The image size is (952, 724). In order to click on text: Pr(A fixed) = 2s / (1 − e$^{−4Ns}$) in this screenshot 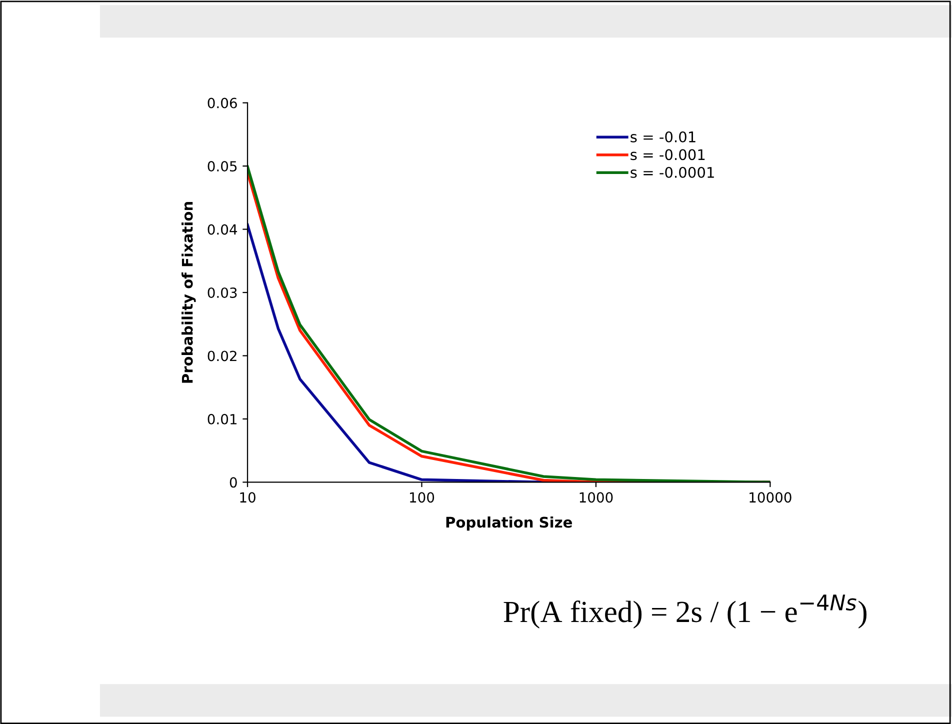, I will do `click(685, 611)`.